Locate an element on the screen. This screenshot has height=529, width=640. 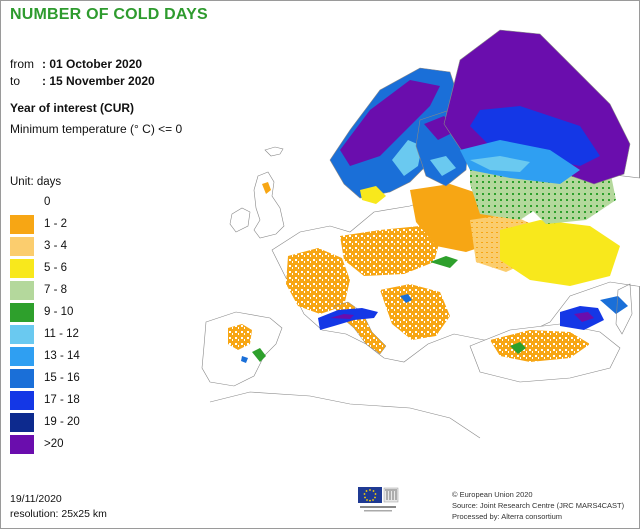
caspian is located at coordinates (624, 309).